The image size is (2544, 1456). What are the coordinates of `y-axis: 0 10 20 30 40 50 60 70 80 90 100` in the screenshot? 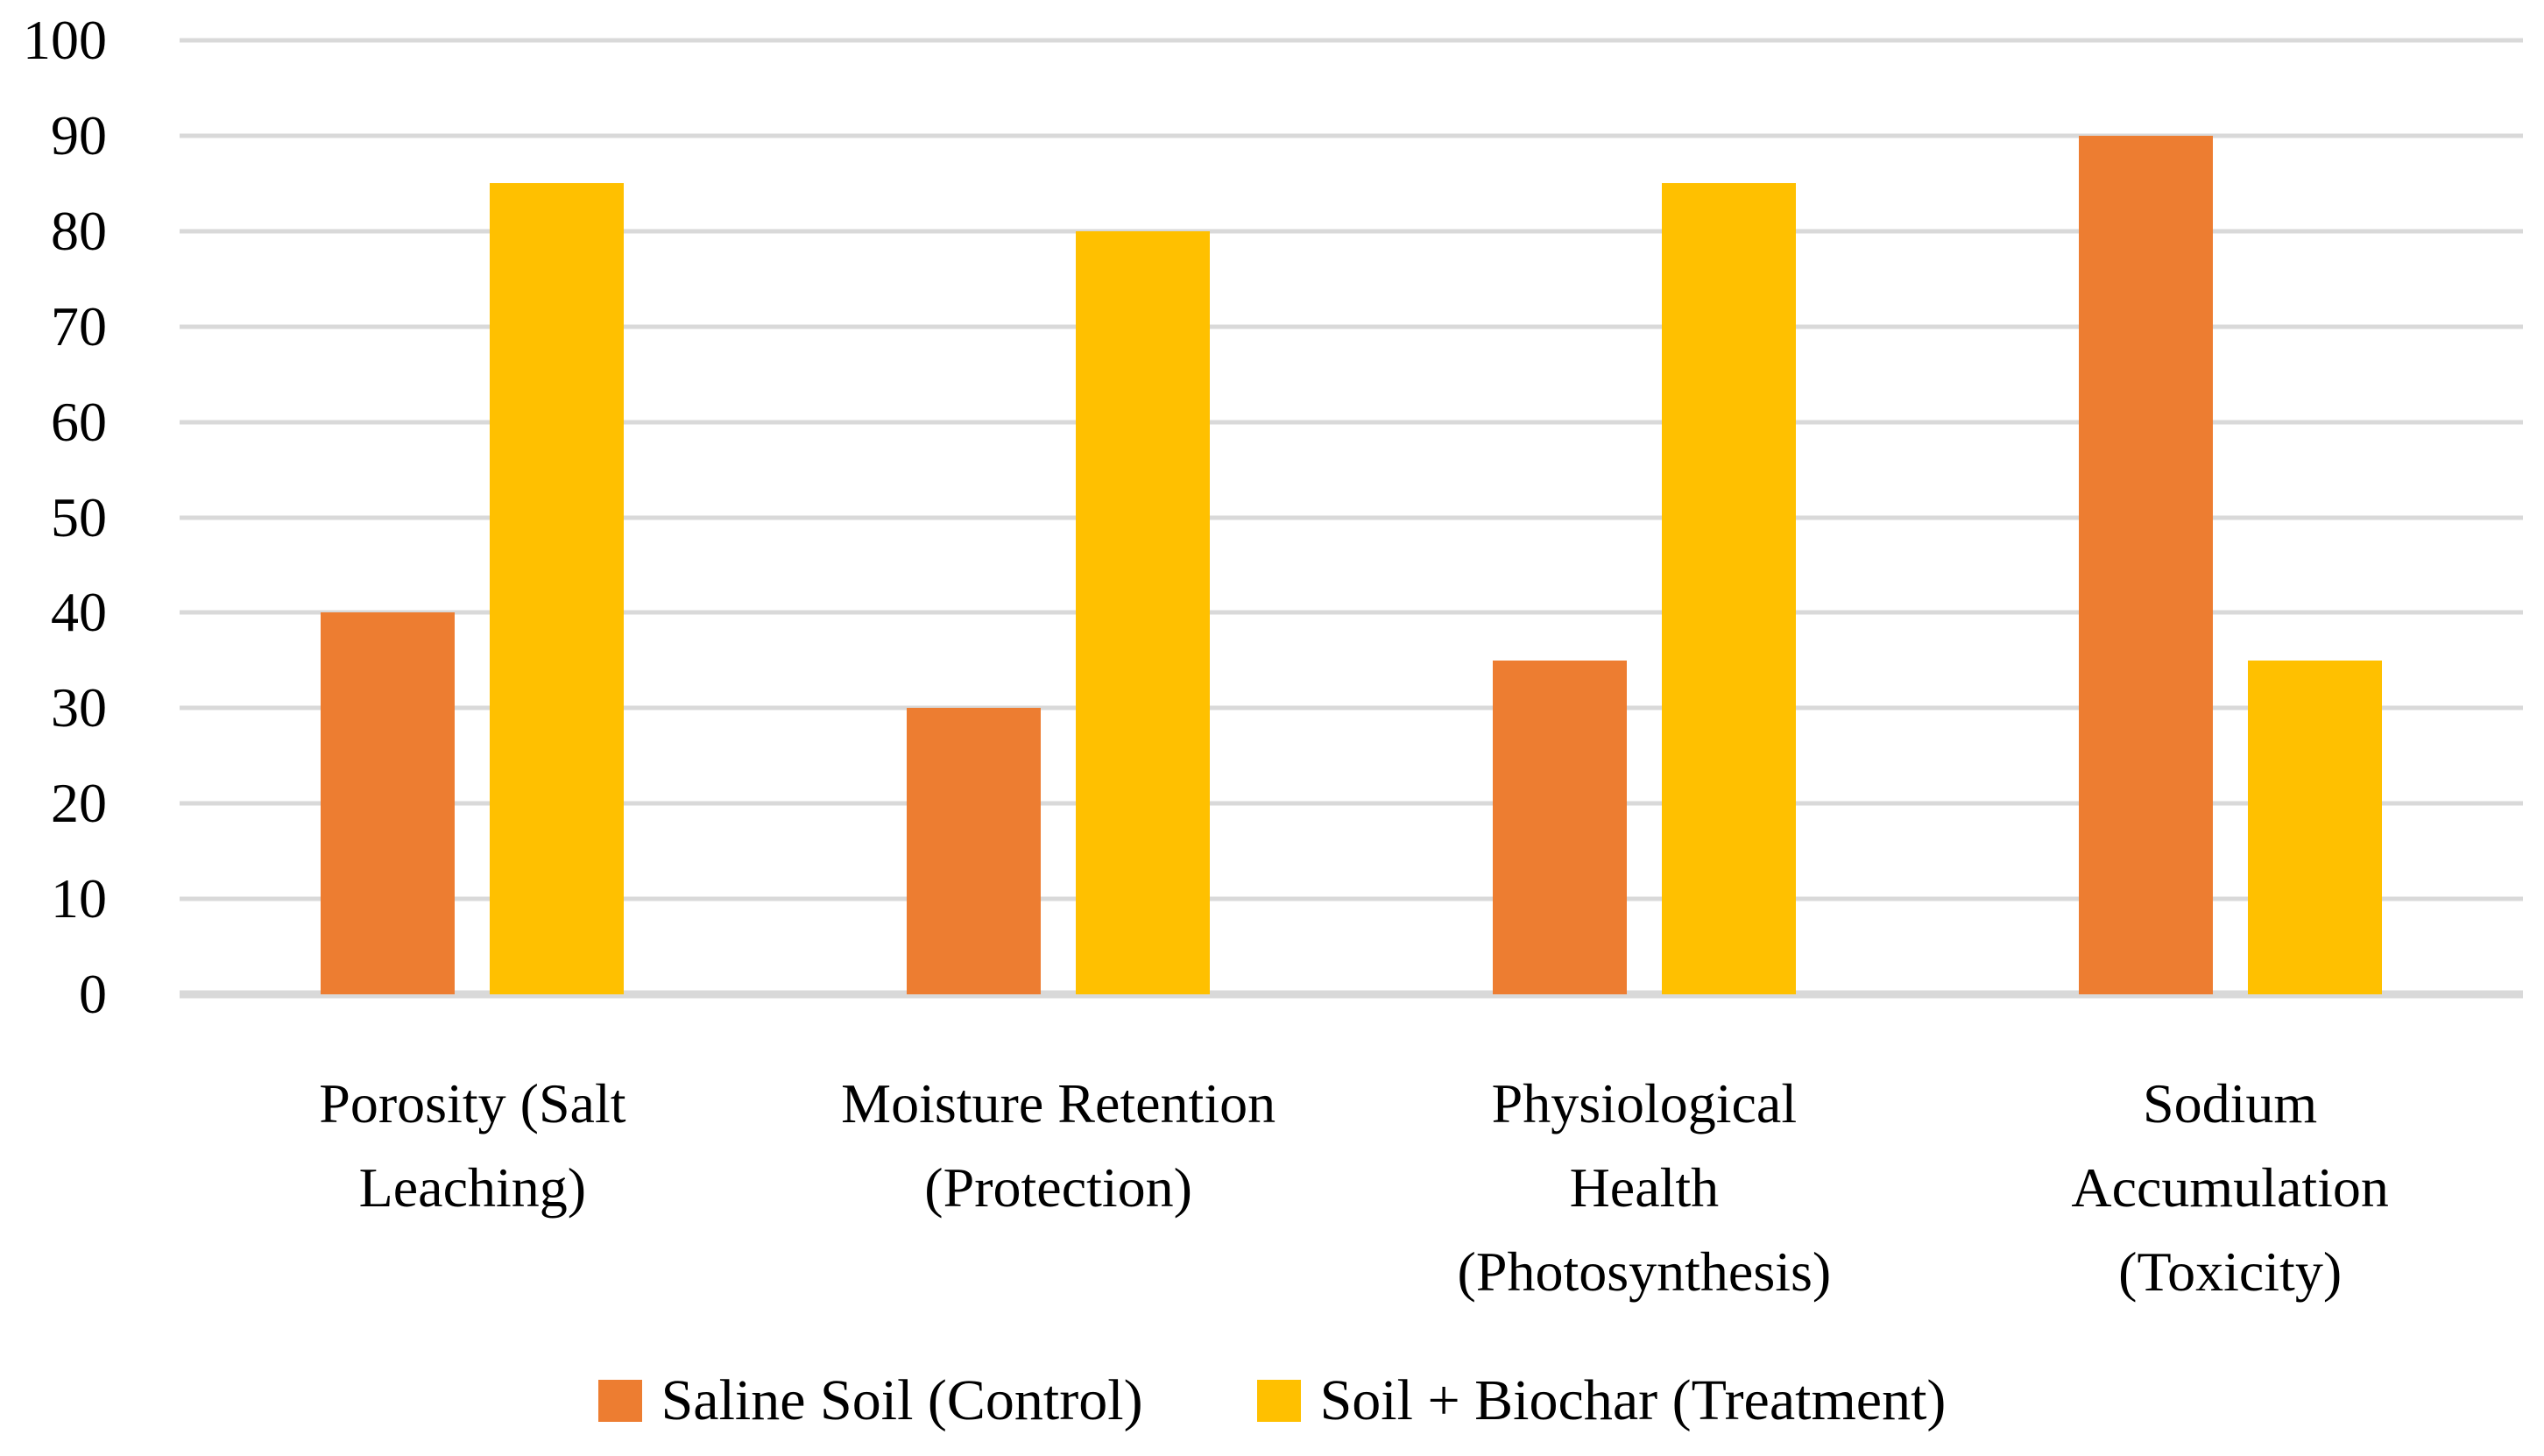 It's located at (53, 517).